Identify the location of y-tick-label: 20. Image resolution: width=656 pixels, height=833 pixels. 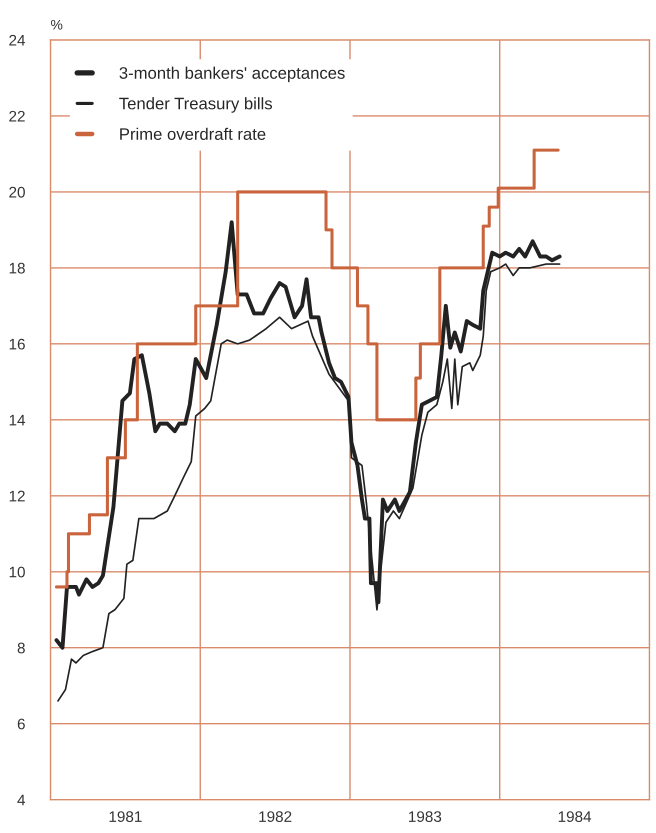
(17, 192).